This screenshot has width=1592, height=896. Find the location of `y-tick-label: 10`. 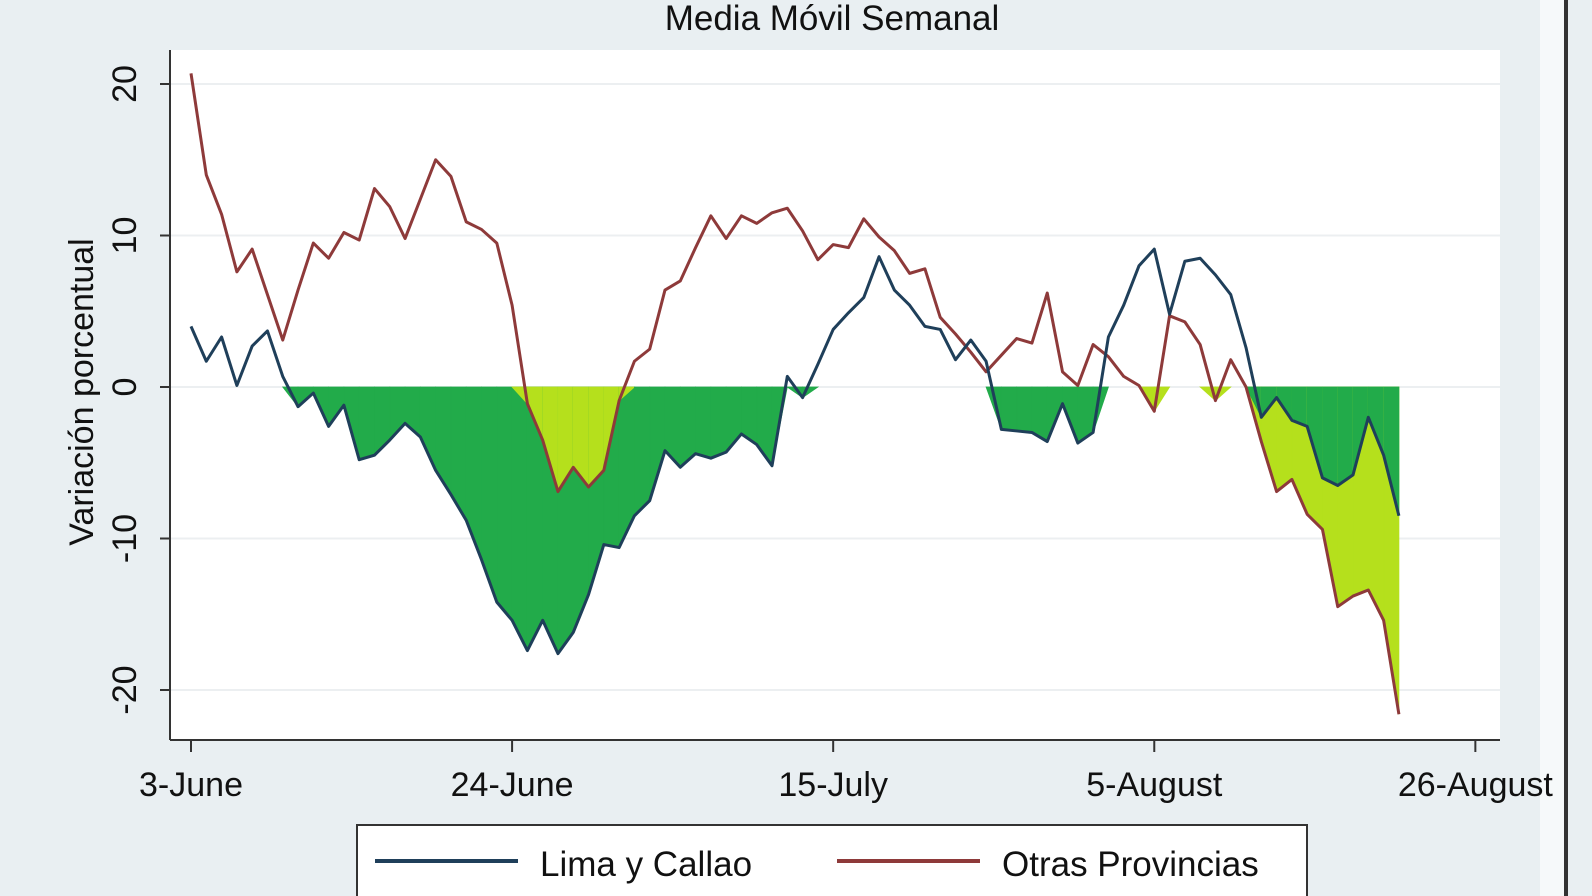

y-tick-label: 10 is located at coordinates (125, 236).